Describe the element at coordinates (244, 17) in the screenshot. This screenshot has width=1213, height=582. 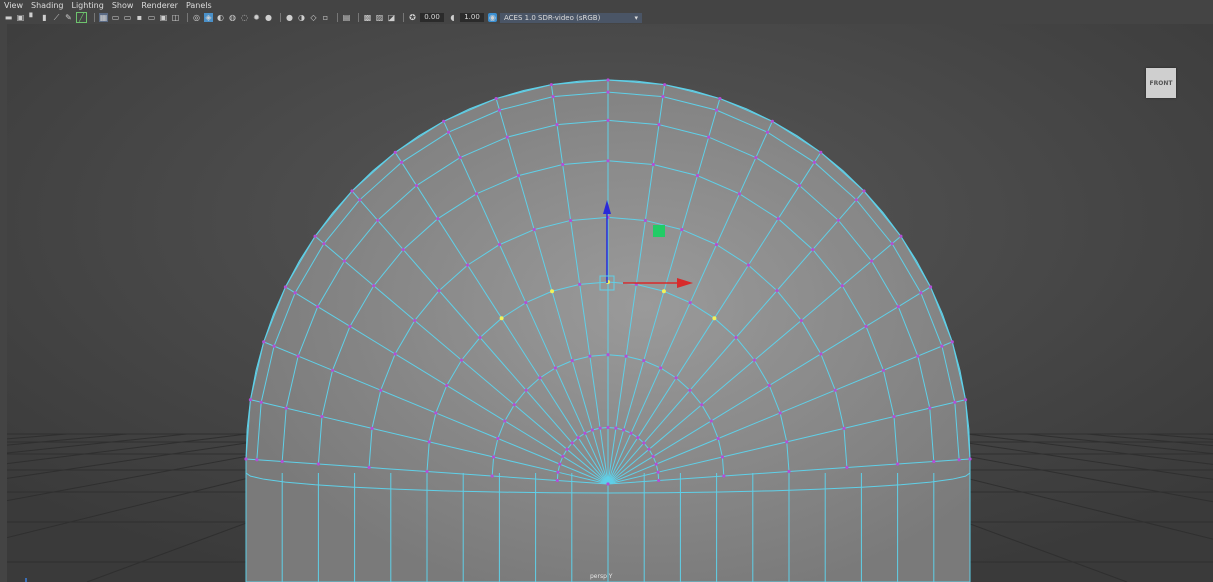
I see `backface-icon: ◌` at that location.